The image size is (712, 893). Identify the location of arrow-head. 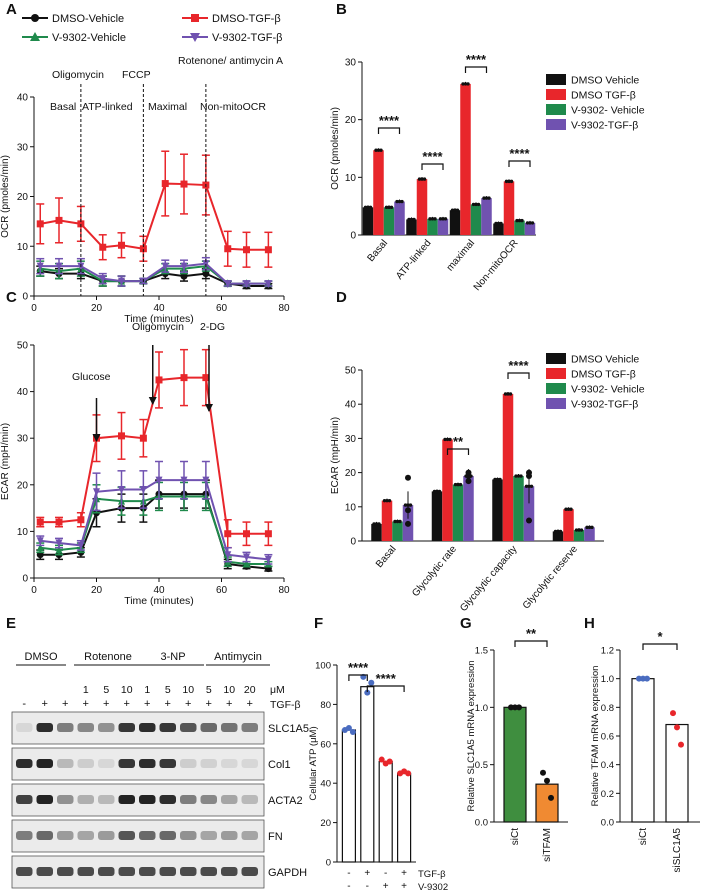
(96, 438).